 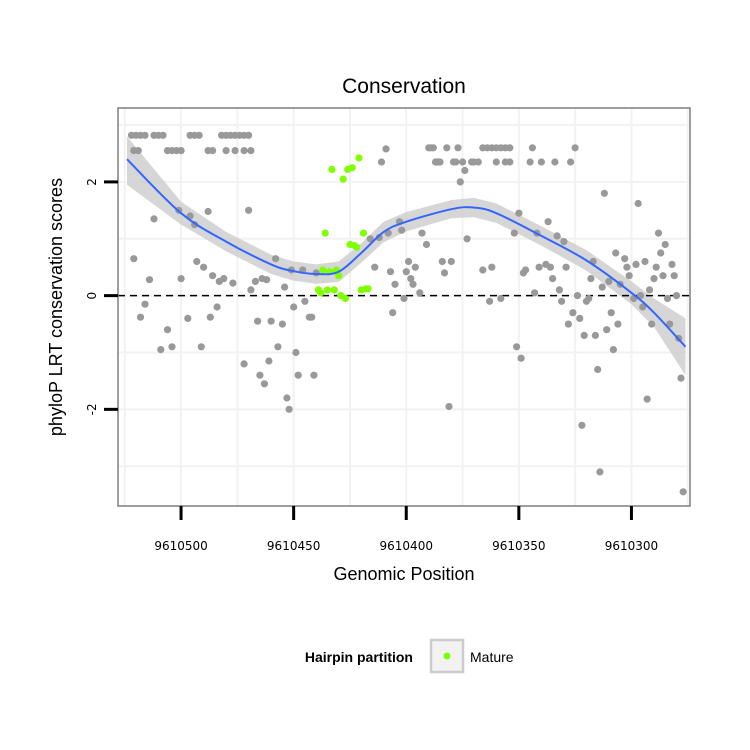 What do you see at coordinates (92, 409) in the screenshot?
I see `y-tick-label: -2` at bounding box center [92, 409].